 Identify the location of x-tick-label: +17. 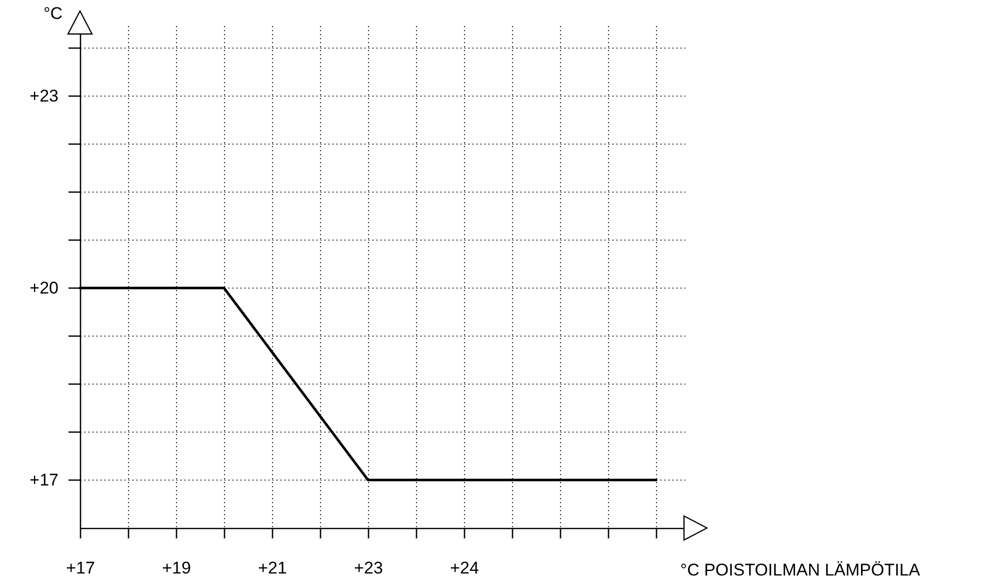
(80, 568).